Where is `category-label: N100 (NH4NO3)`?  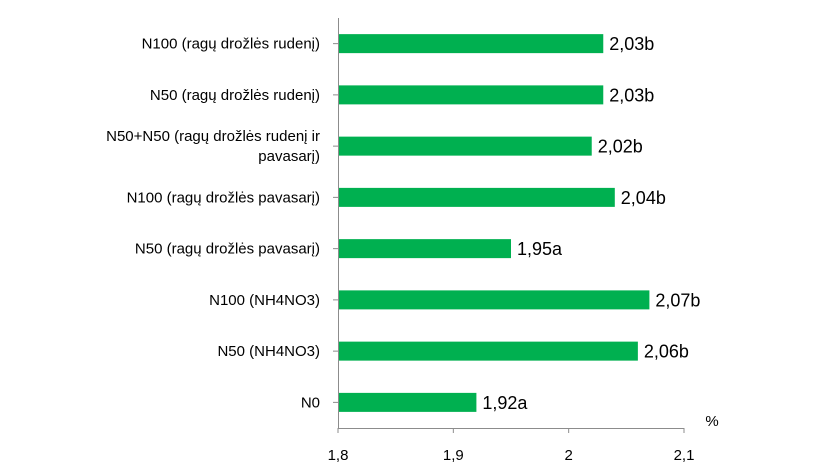 category-label: N100 (NH4NO3) is located at coordinates (264, 300).